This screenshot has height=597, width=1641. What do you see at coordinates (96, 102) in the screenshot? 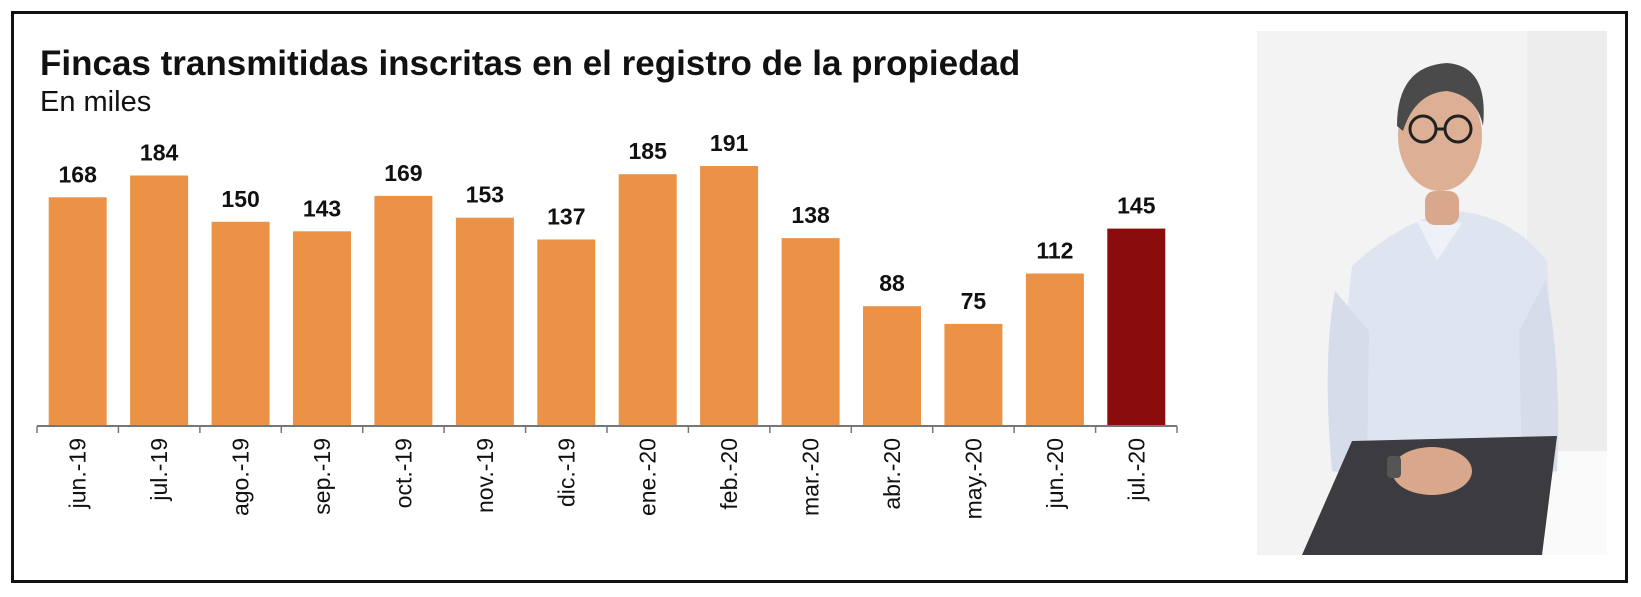
I see `chart-subtitle: En miles` at bounding box center [96, 102].